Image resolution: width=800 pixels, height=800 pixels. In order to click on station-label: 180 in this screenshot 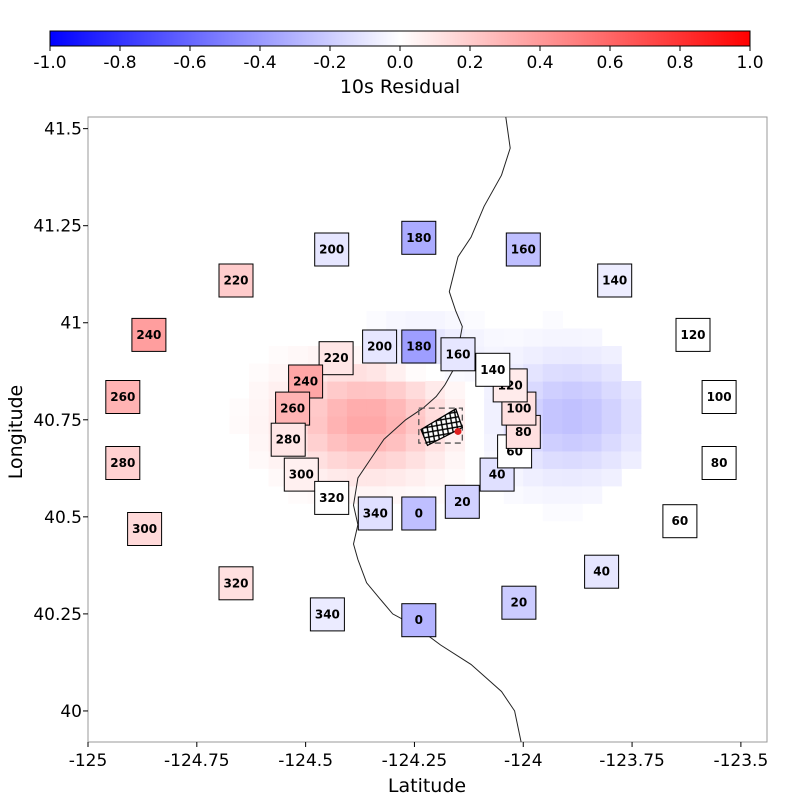, I will do `click(418, 347)`.